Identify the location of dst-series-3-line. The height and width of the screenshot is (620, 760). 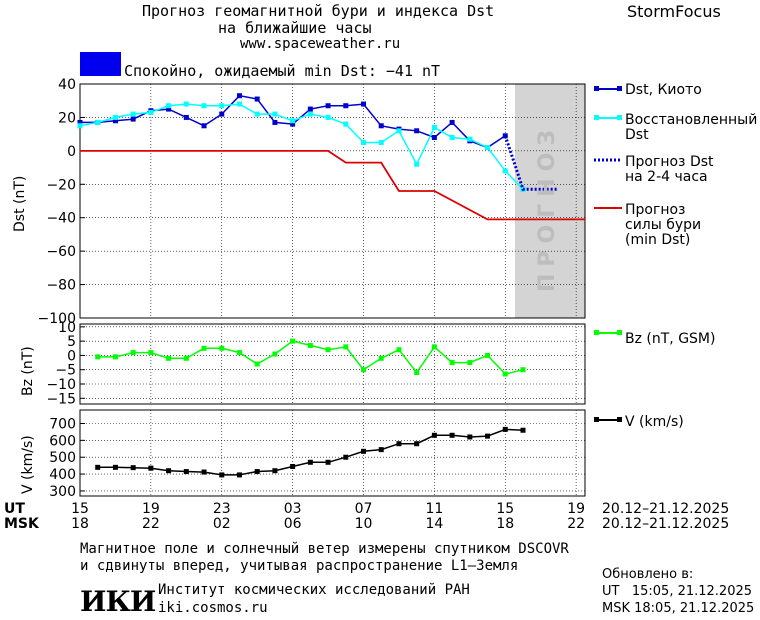
(332, 185).